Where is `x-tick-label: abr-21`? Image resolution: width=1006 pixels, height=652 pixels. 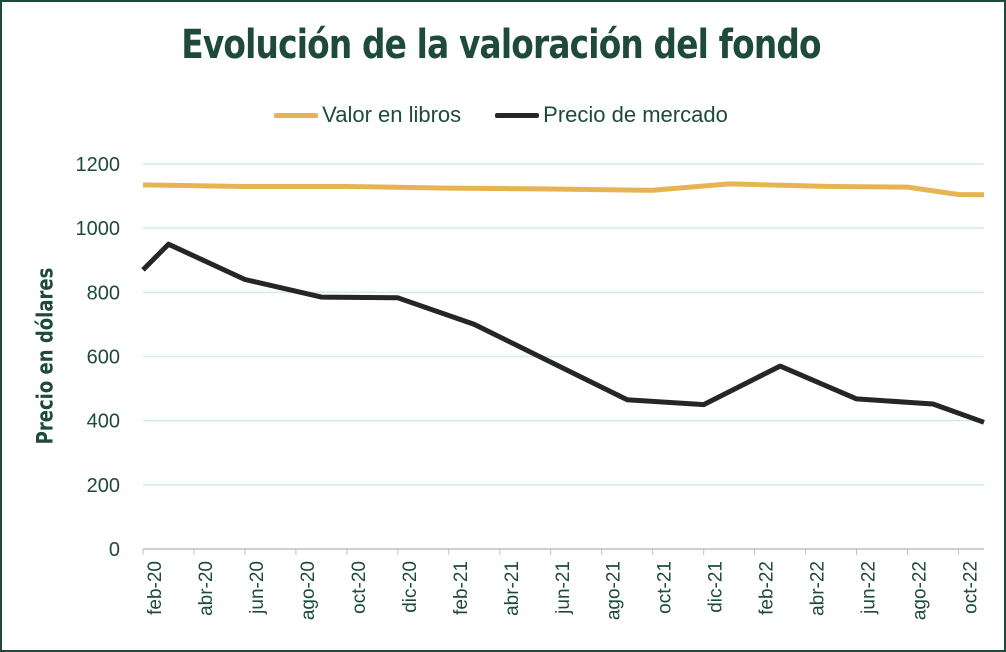 x-tick-label: abr-21 is located at coordinates (512, 588).